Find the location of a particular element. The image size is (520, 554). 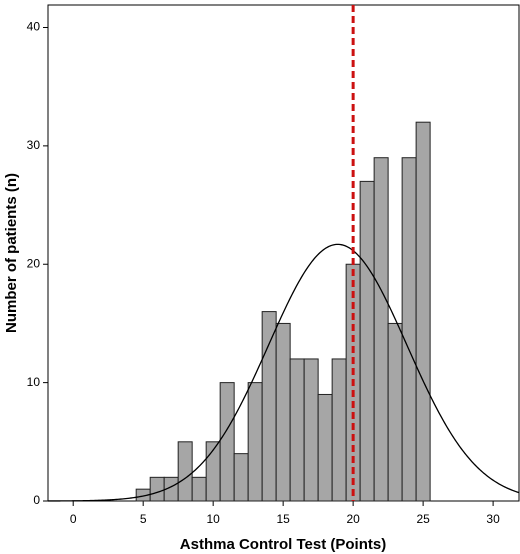

x-tick-label: 30 is located at coordinates (493, 519).